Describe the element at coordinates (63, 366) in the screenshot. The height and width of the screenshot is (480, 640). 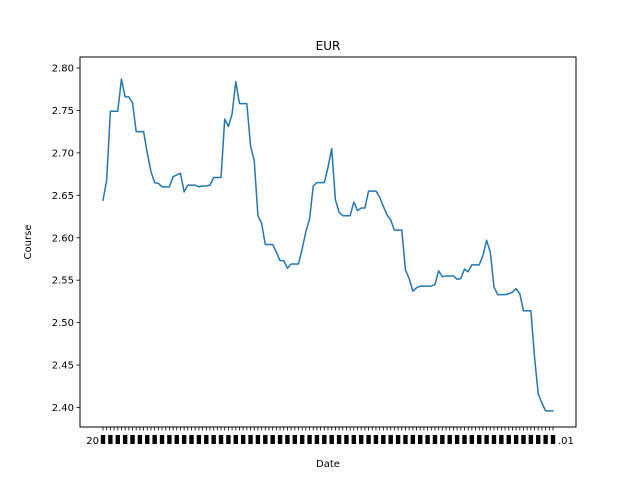
I see `y-tick-label: 2.45` at that location.